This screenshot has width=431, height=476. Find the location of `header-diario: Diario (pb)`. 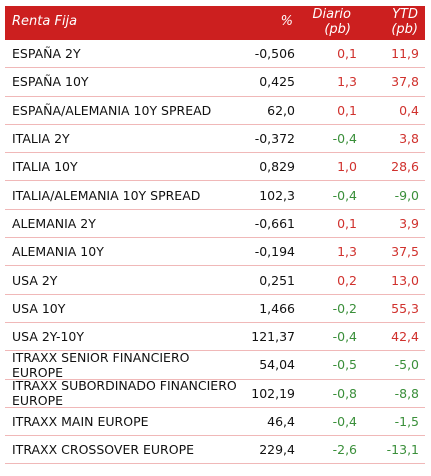

header-diario: Diario (pb) is located at coordinates (326, 22).